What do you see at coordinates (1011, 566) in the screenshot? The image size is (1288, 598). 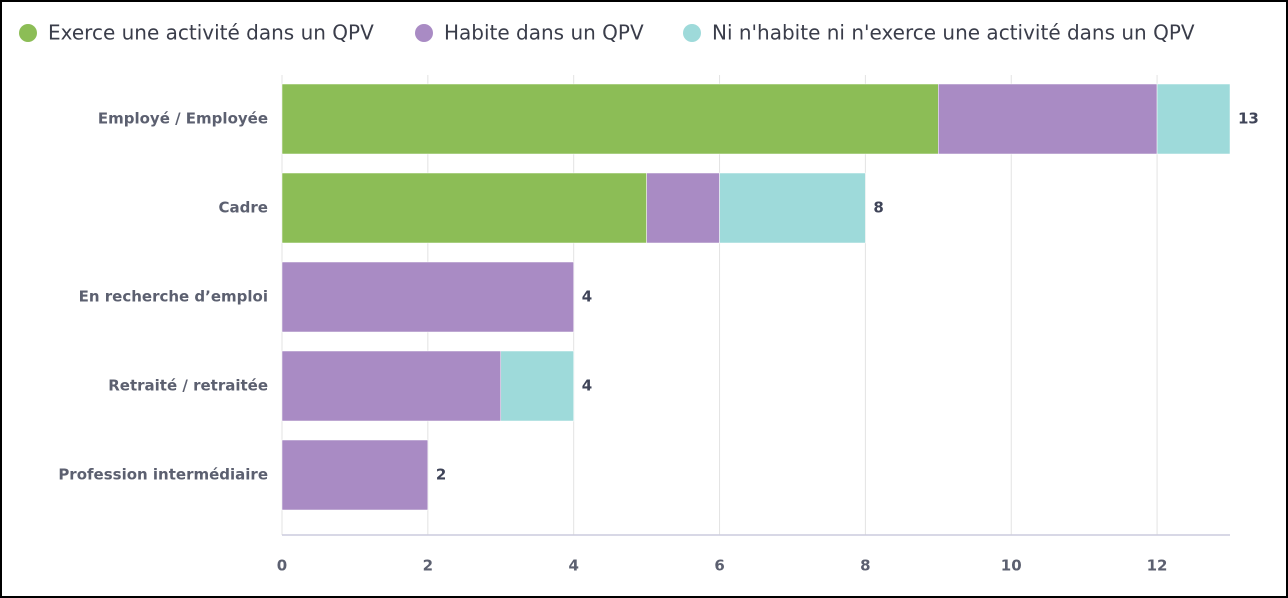 I see `x-tick-label: 10` at bounding box center [1011, 566].